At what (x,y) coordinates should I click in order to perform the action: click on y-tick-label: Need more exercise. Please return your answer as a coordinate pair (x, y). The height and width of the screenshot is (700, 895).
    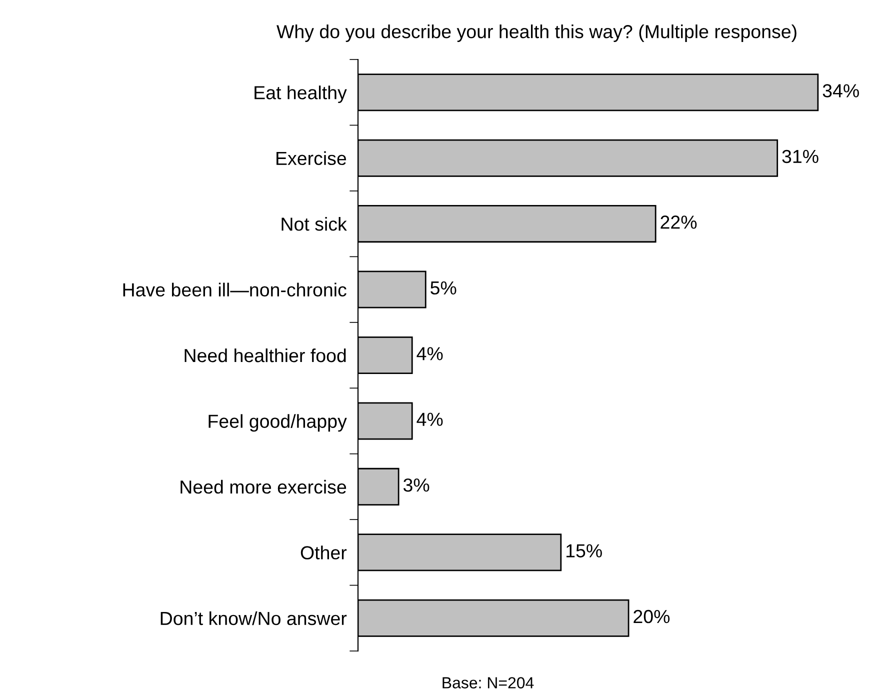
    Looking at the image, I should click on (263, 487).